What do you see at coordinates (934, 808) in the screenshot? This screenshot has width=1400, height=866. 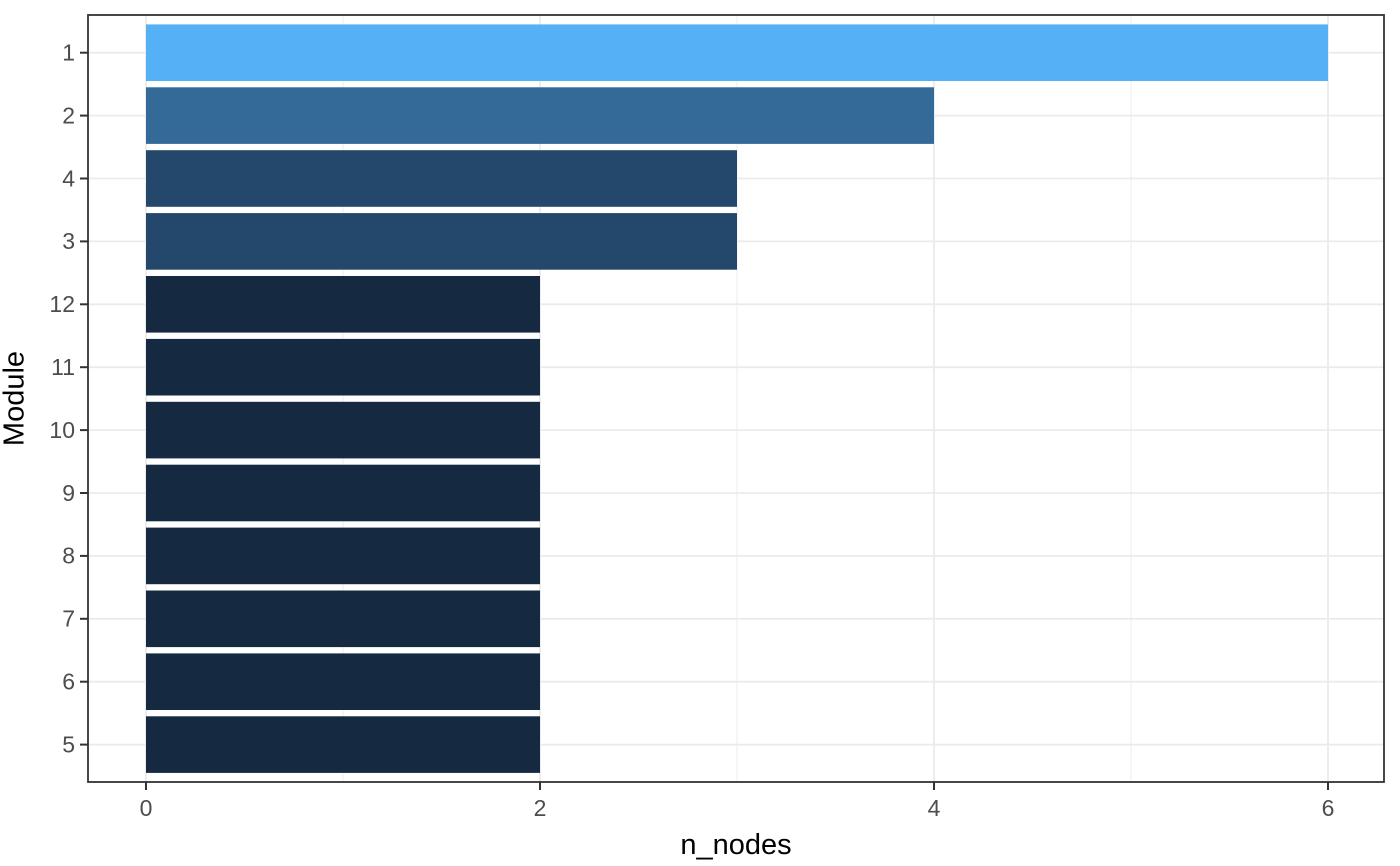 I see `x-tick-label: 4` at bounding box center [934, 808].